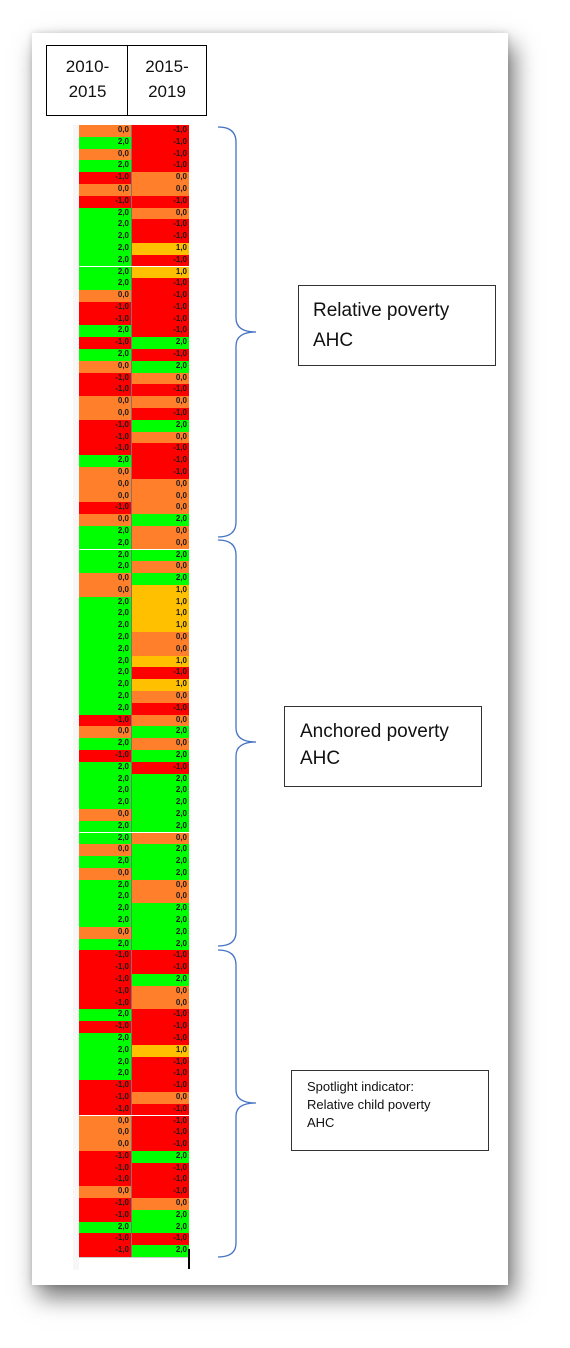  What do you see at coordinates (374, 731) in the screenshot?
I see `label-line: Anchored poverty` at bounding box center [374, 731].